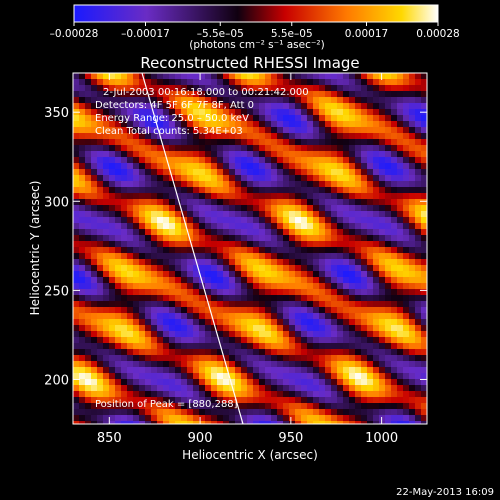 Image resolution: width=500 pixels, height=500 pixels. What do you see at coordinates (437, 34) in the screenshot?
I see `colorbar-tick-label: 0.00028` at bounding box center [437, 34].